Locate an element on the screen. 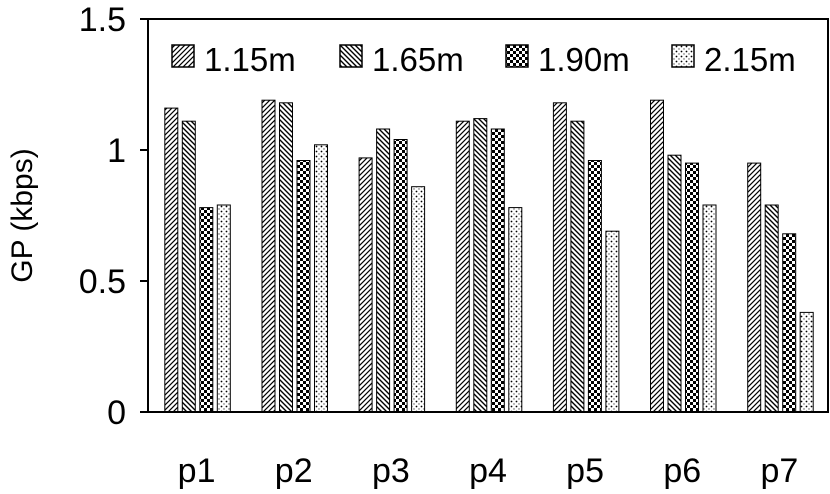 The height and width of the screenshot is (494, 830). bar-p6-1.15m is located at coordinates (657, 256).